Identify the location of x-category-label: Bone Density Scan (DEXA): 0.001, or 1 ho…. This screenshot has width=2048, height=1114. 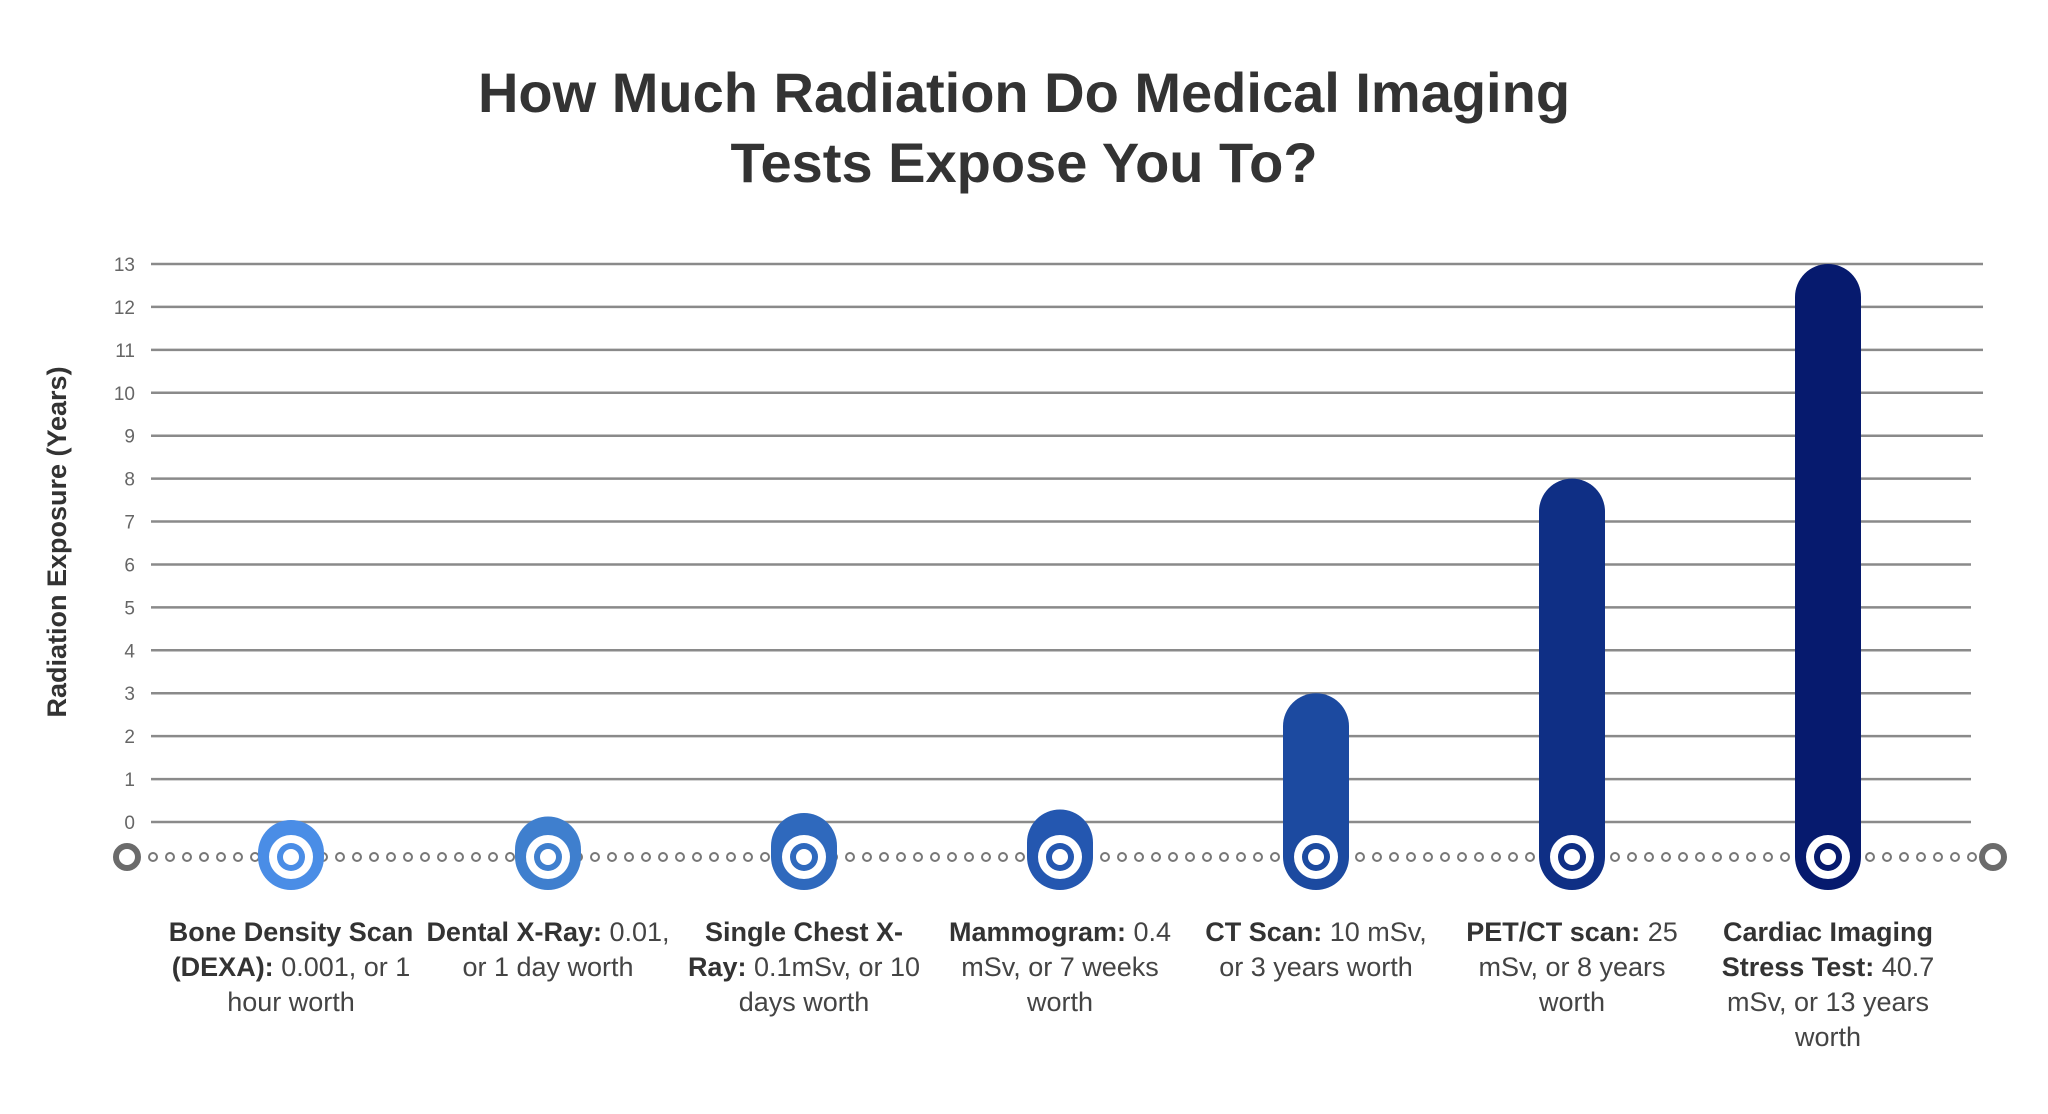
(291, 967).